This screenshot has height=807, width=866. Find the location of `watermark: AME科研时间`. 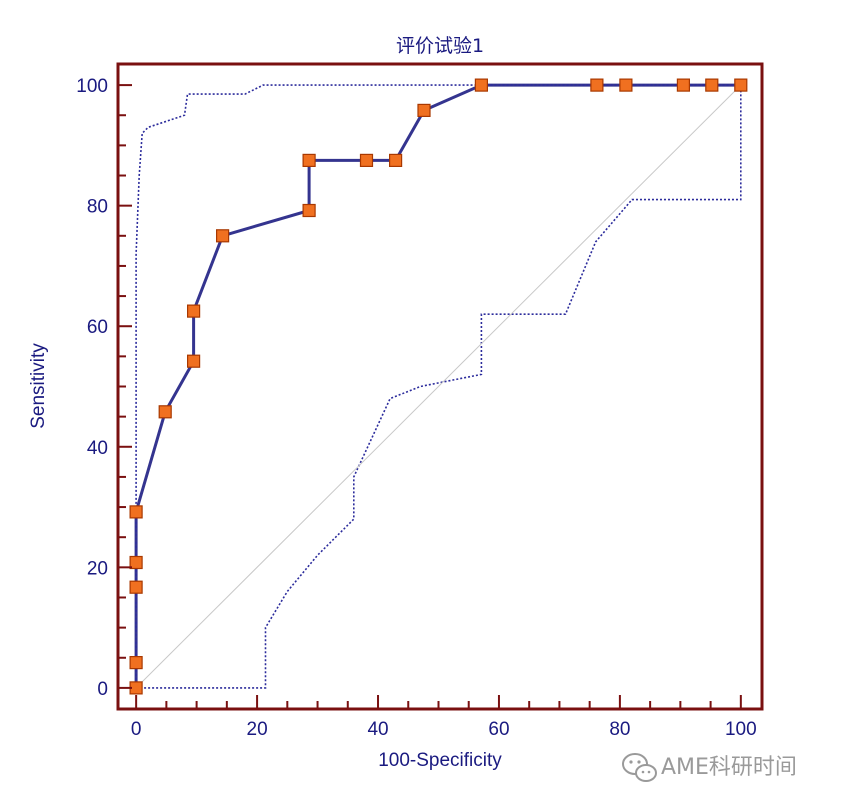

watermark: AME科研时间 is located at coordinates (709, 767).